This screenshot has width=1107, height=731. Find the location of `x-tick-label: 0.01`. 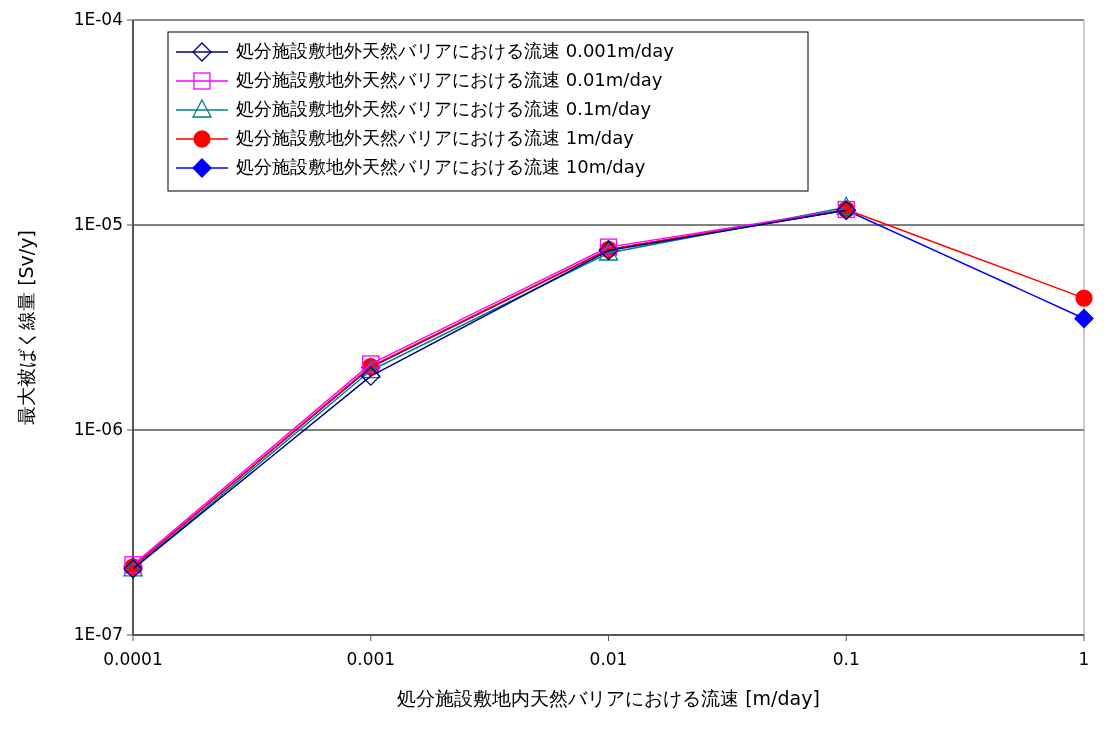

x-tick-label: 0.01 is located at coordinates (608, 659).